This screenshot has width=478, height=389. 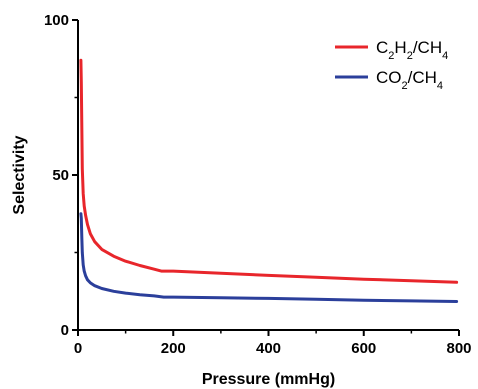 I want to click on legend-label: C2H2/CH4, so click(x=412, y=50).